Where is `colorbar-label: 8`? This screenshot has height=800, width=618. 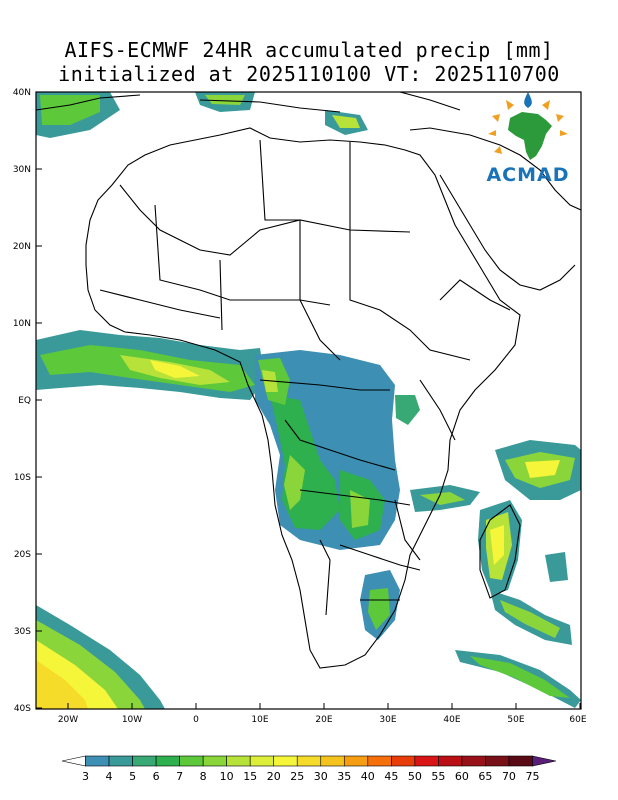 colorbar-label: 8 is located at coordinates (203, 776).